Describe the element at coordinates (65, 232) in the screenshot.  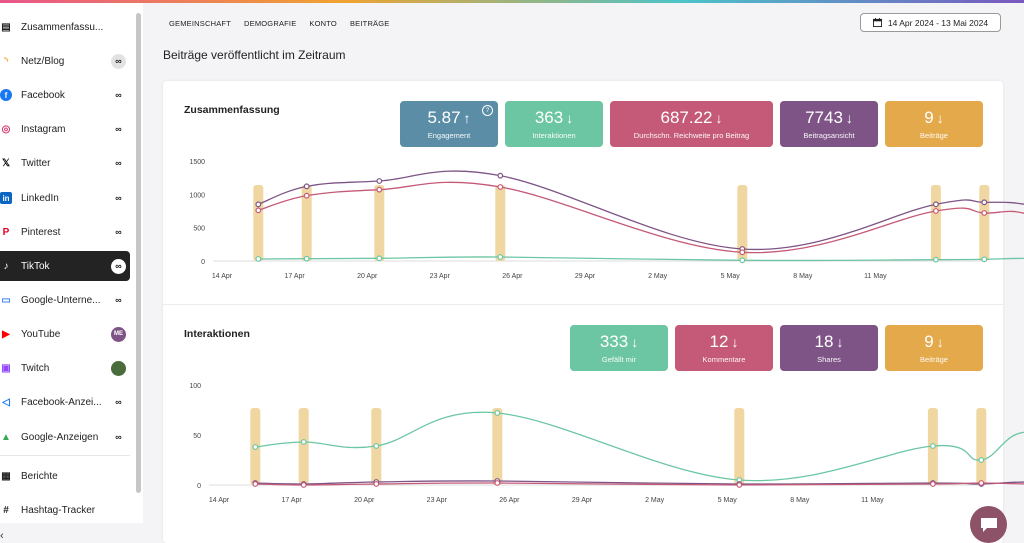
I see `sidebar-item-pinterest: P Pinterest ∞` at that location.